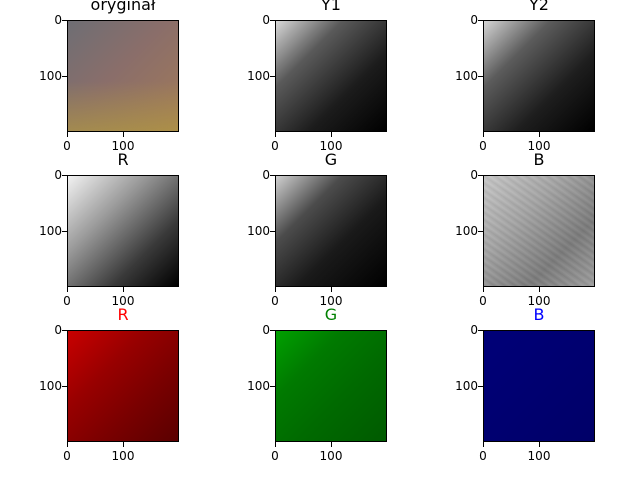 The image size is (640, 480). Describe the element at coordinates (123, 231) in the screenshot. I see `r-gray-image` at that location.